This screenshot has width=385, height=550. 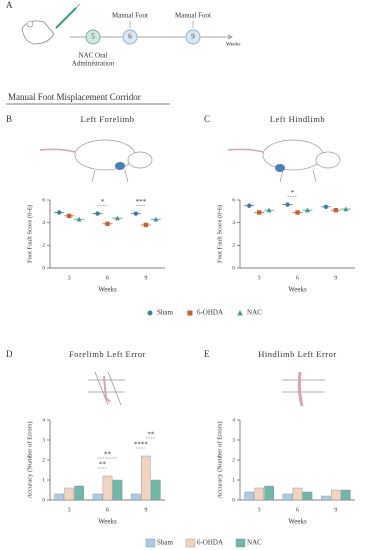 I want to click on section-title: Manual Foot Misplacement Corridor, so click(x=74, y=97).